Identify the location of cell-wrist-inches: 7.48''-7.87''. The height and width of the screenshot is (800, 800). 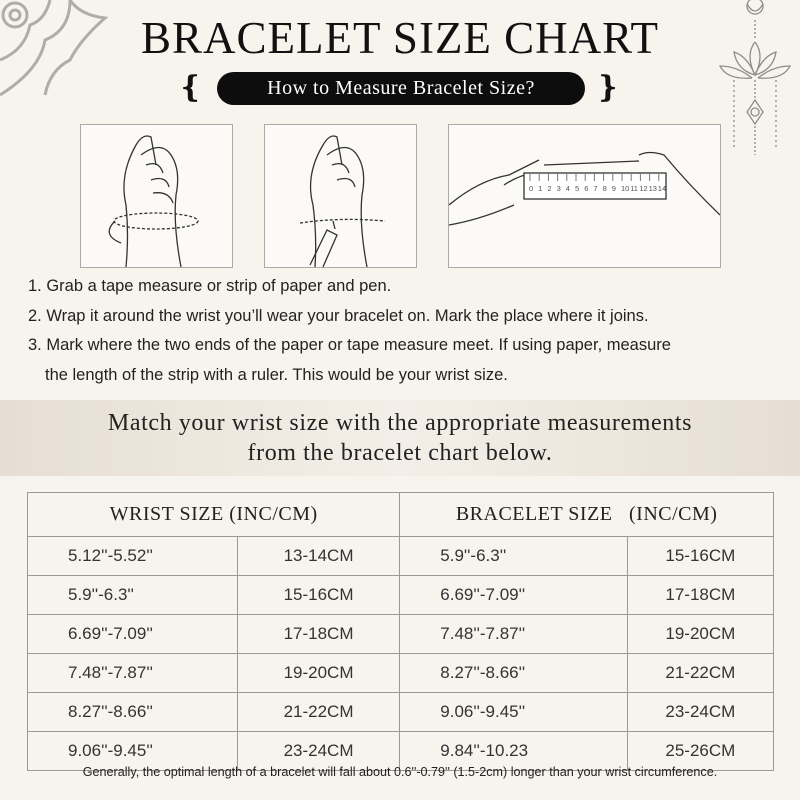
(132, 673).